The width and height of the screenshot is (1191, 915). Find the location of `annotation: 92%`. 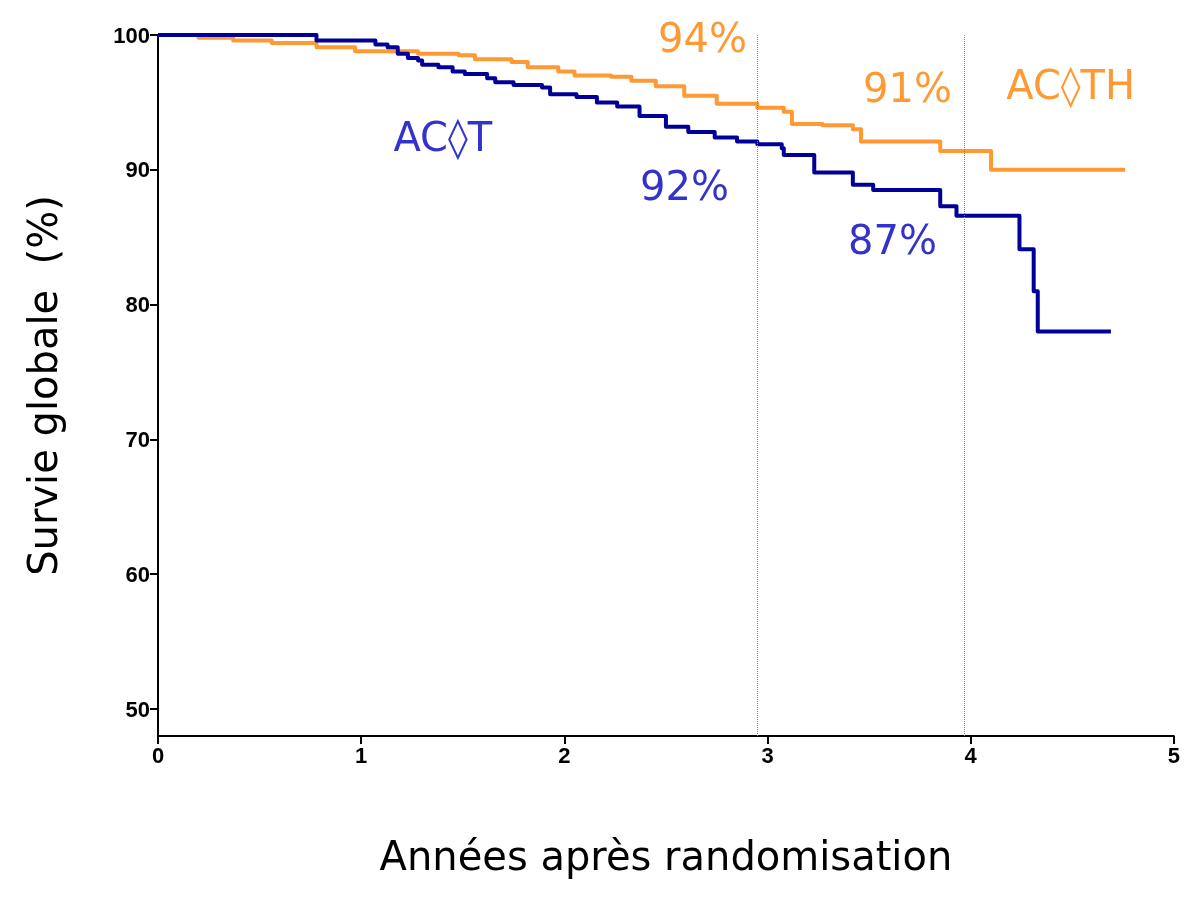

annotation: 92% is located at coordinates (684, 186).